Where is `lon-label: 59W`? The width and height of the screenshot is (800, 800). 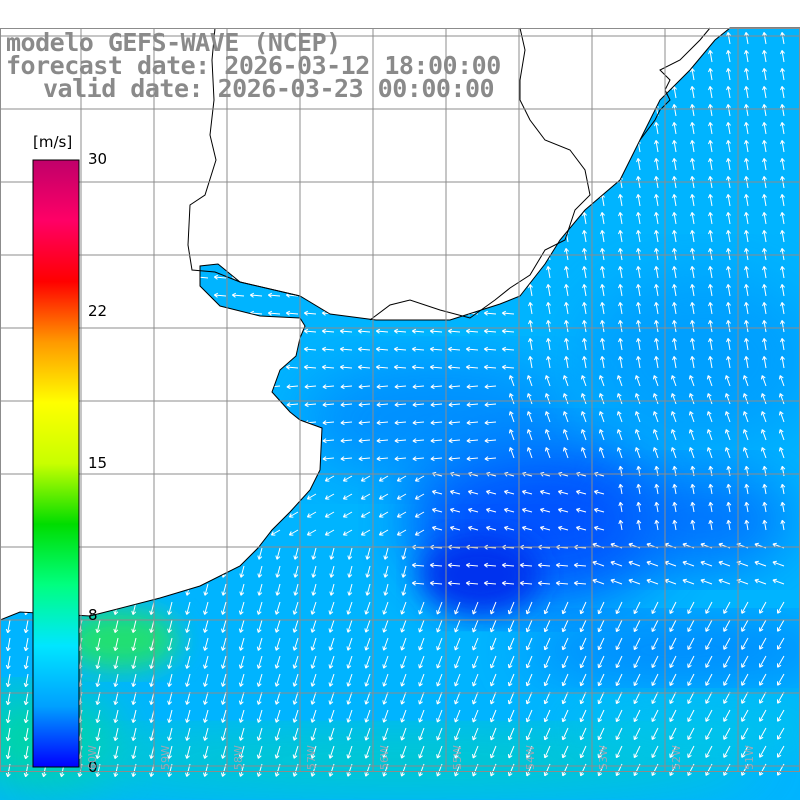
lon-label: 59W is located at coordinates (165, 757).